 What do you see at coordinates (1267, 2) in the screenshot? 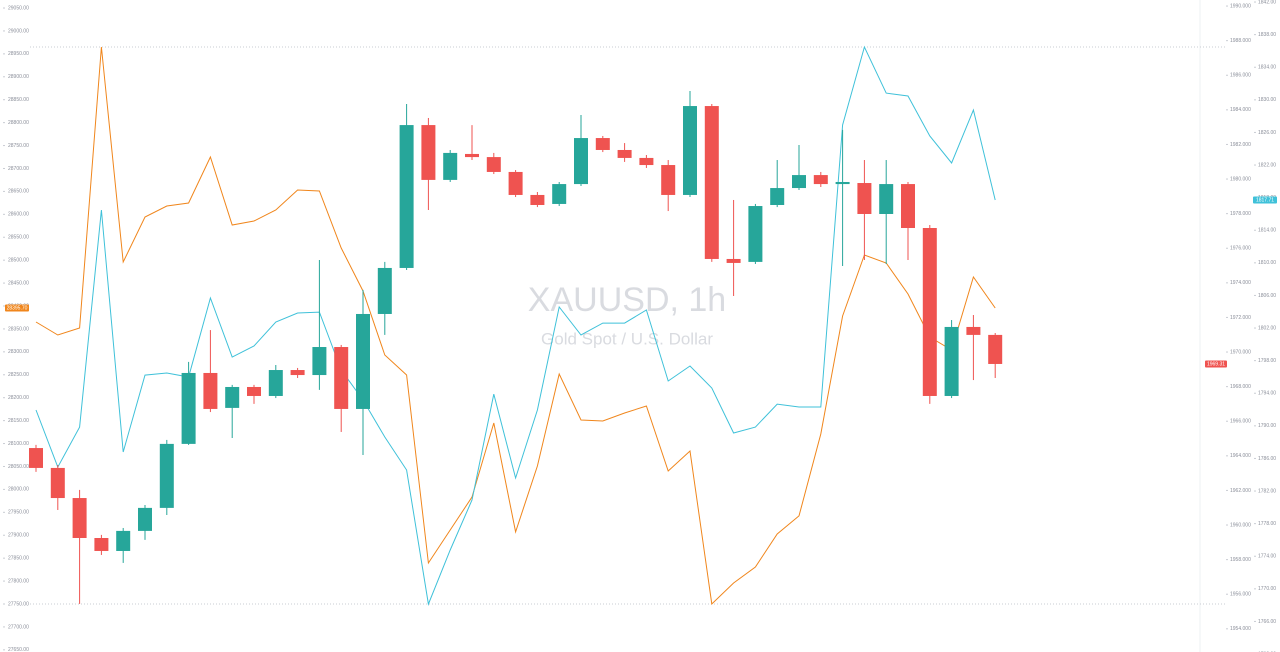
I see `tick-label: 1842.00` at bounding box center [1267, 2].